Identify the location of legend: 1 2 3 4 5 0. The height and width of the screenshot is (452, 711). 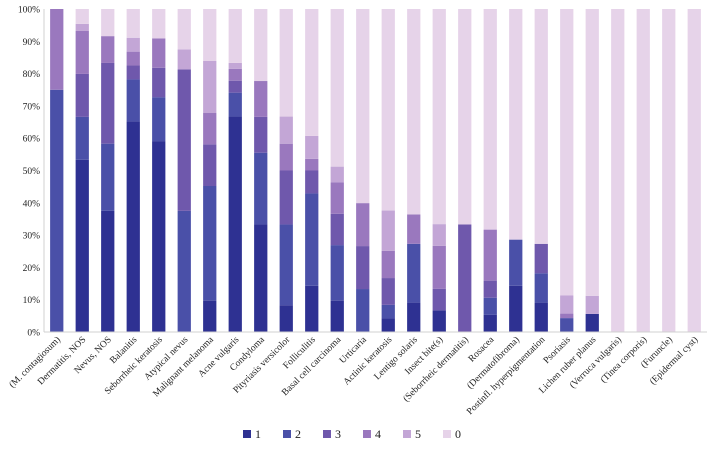
(352, 434).